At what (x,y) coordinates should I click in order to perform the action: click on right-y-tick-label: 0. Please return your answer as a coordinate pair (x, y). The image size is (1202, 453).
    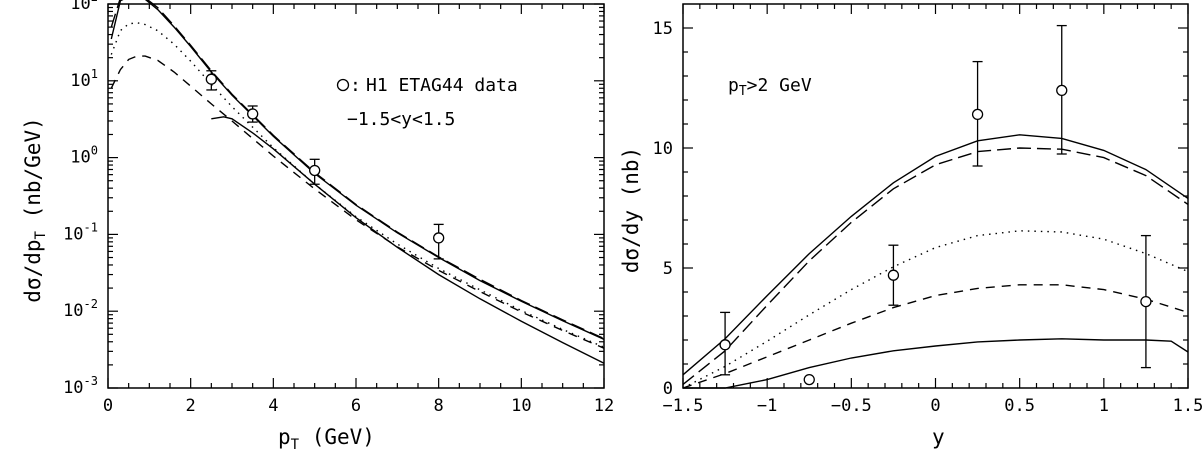
    Looking at the image, I should click on (668, 389).